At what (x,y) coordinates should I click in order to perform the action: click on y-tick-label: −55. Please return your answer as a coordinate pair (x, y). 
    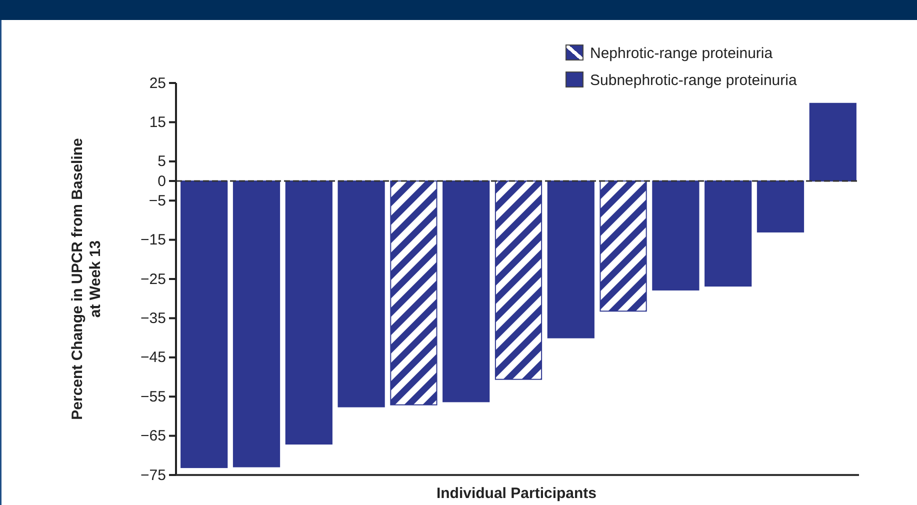
    Looking at the image, I should click on (153, 397).